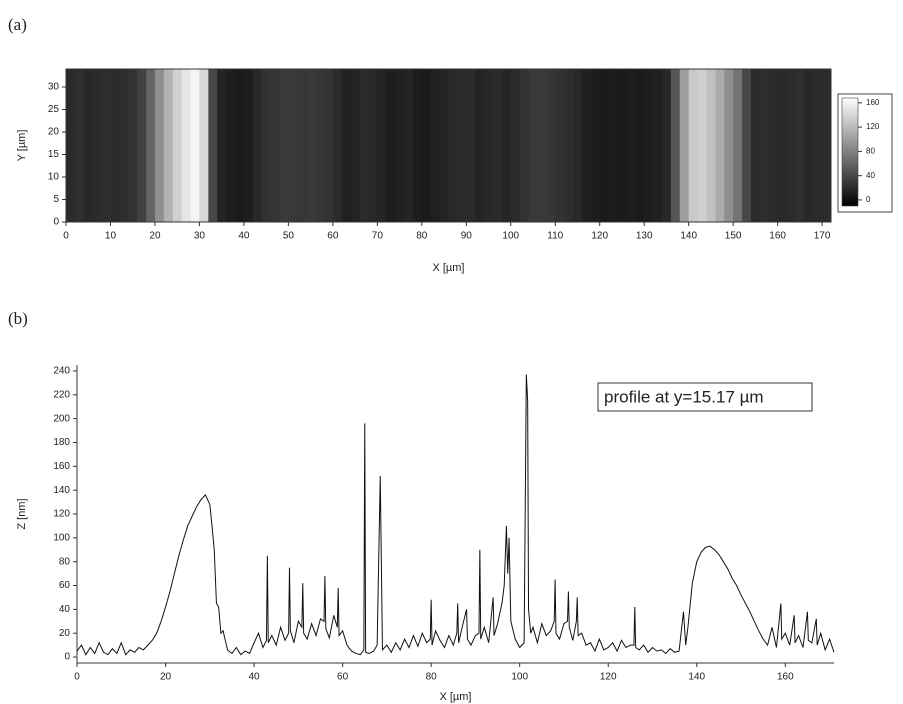 The image size is (903, 704). I want to click on x-tick-label: 70, so click(378, 236).